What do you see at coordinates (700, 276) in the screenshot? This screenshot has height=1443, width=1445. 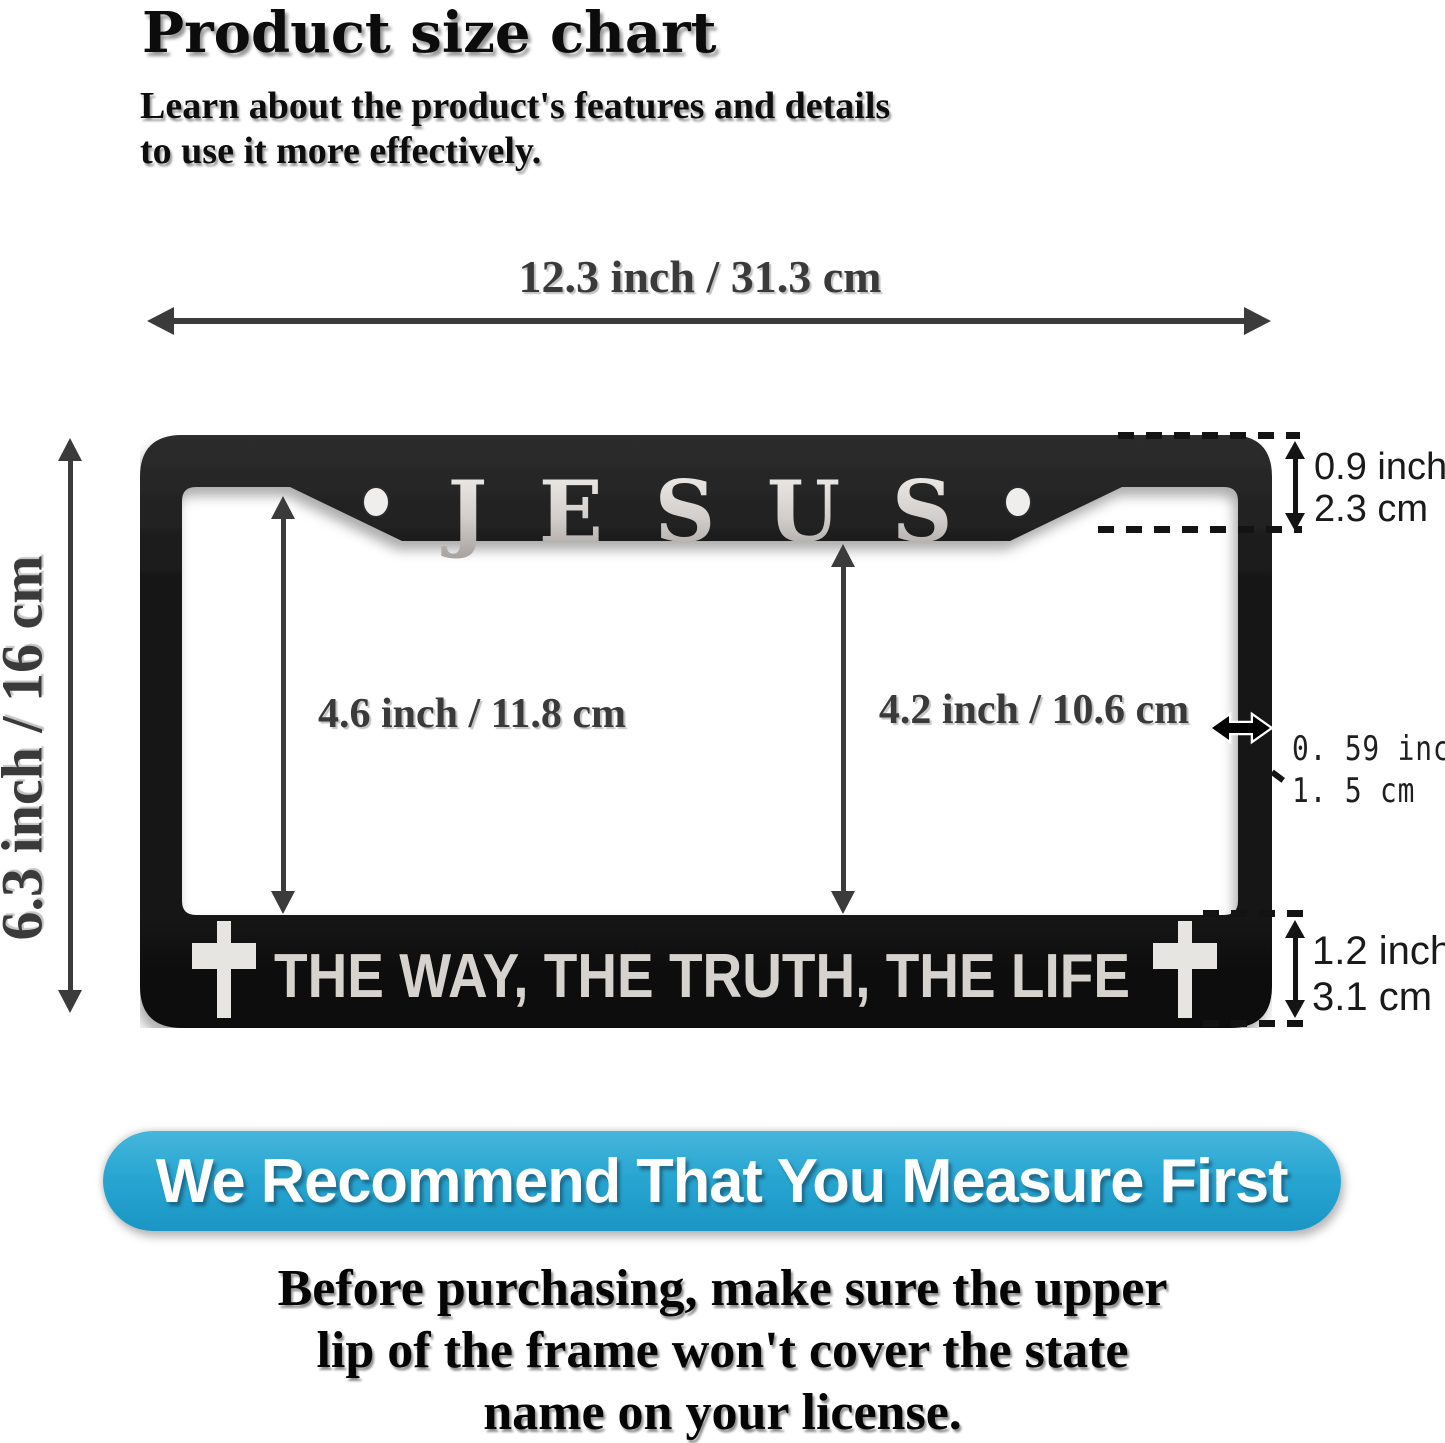 I see `outer-width-label: 12.3 inch / 31.3 cm` at bounding box center [700, 276].